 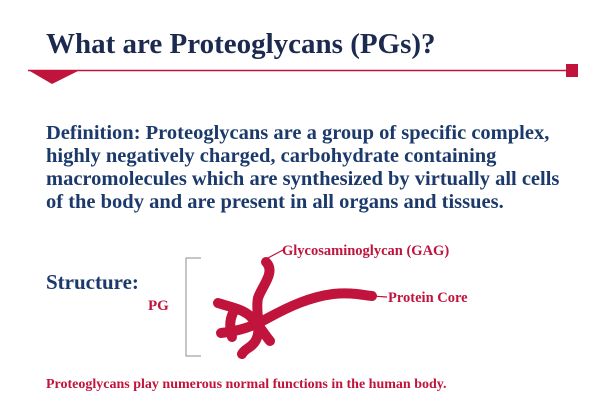 I want to click on gag-pointer, so click(x=274, y=254).